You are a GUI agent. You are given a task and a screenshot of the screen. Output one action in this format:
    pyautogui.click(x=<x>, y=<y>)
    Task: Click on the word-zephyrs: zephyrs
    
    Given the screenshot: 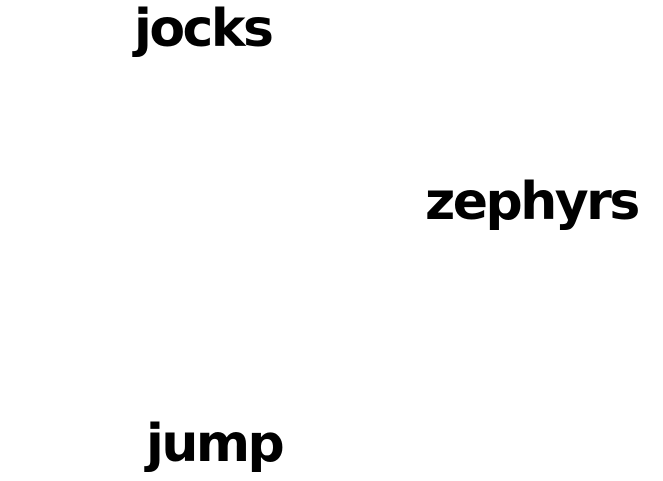 What is the action you would take?
    pyautogui.click(x=532, y=202)
    